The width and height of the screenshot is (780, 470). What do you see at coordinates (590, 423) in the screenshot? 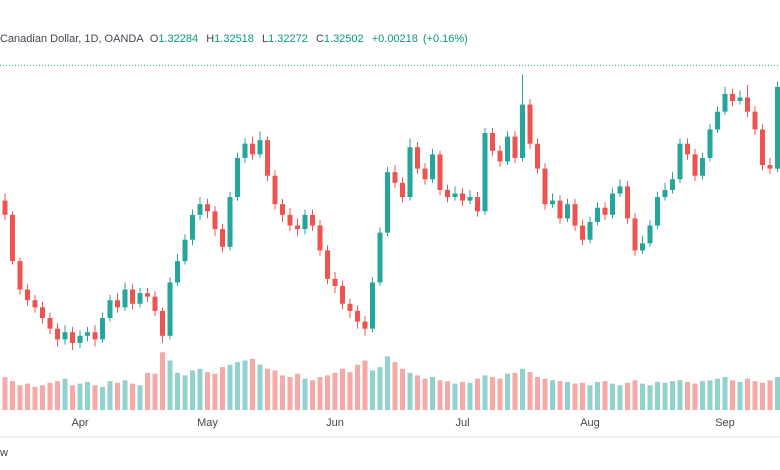
I see `x-tick-label: Aug` at bounding box center [590, 423].